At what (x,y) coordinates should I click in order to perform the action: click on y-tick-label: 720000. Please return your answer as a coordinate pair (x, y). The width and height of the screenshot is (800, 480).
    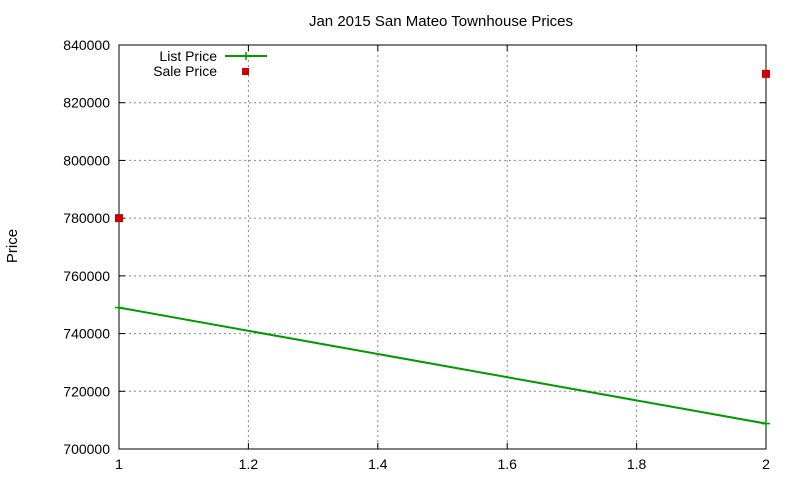
    Looking at the image, I should click on (86, 391).